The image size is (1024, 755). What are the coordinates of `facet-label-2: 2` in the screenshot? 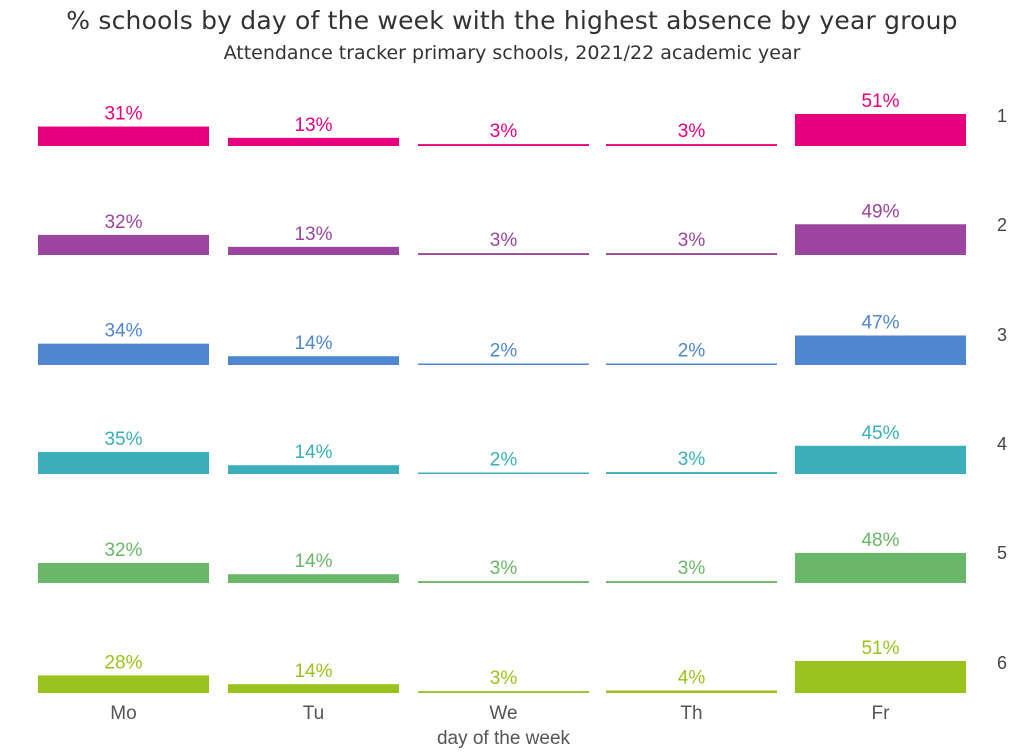 It's located at (1002, 225).